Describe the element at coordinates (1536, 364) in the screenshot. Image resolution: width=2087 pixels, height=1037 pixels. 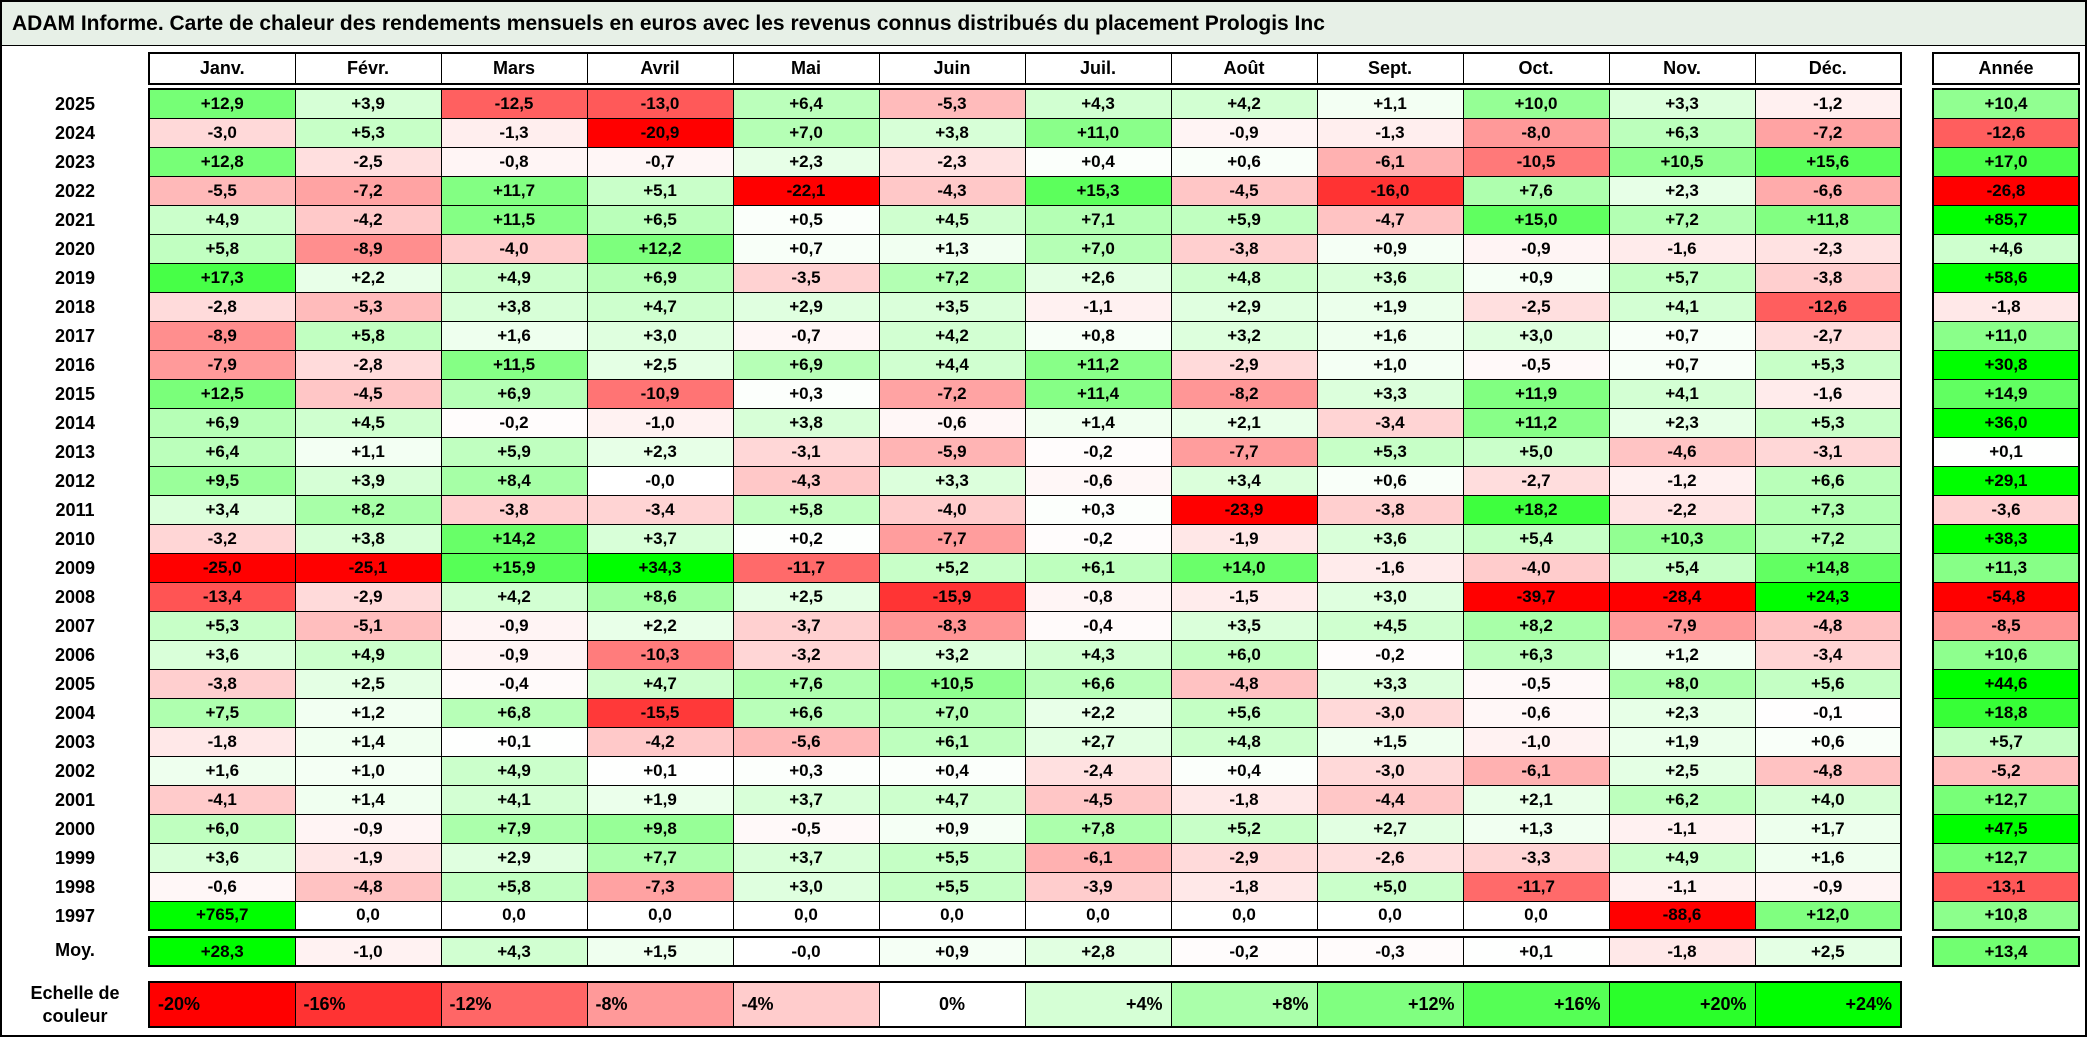
I see `heatmap-cell: -0,5` at that location.